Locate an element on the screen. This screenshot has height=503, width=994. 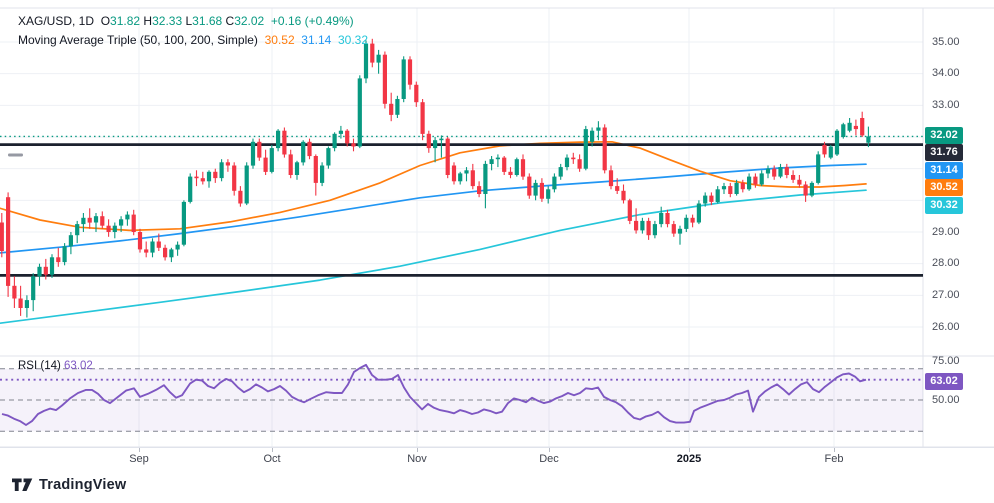
tradingview-logo: TradingView is located at coordinates (69, 485).